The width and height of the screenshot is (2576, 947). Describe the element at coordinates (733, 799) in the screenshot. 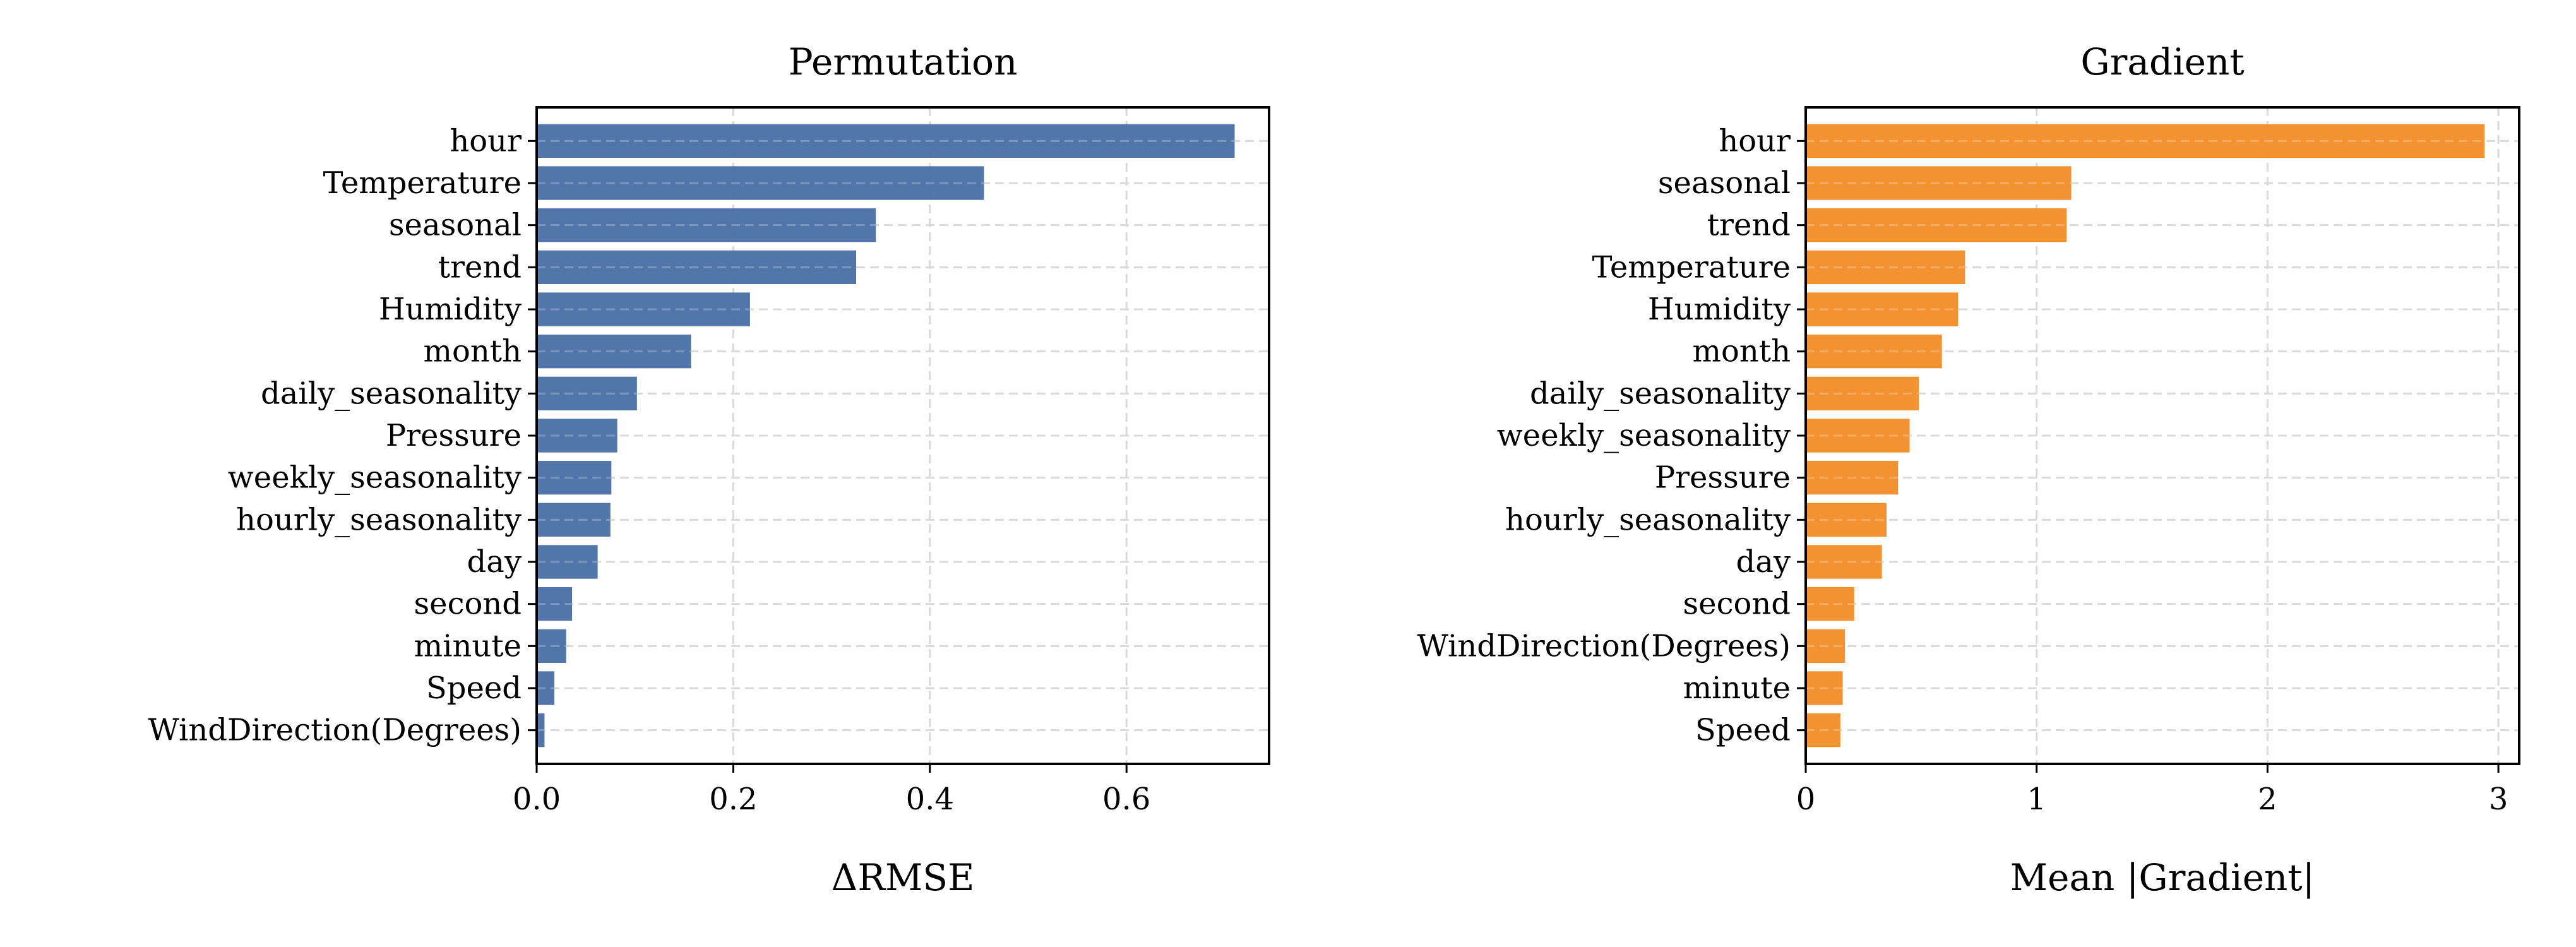

I see `x-tick-label: 0.2` at that location.